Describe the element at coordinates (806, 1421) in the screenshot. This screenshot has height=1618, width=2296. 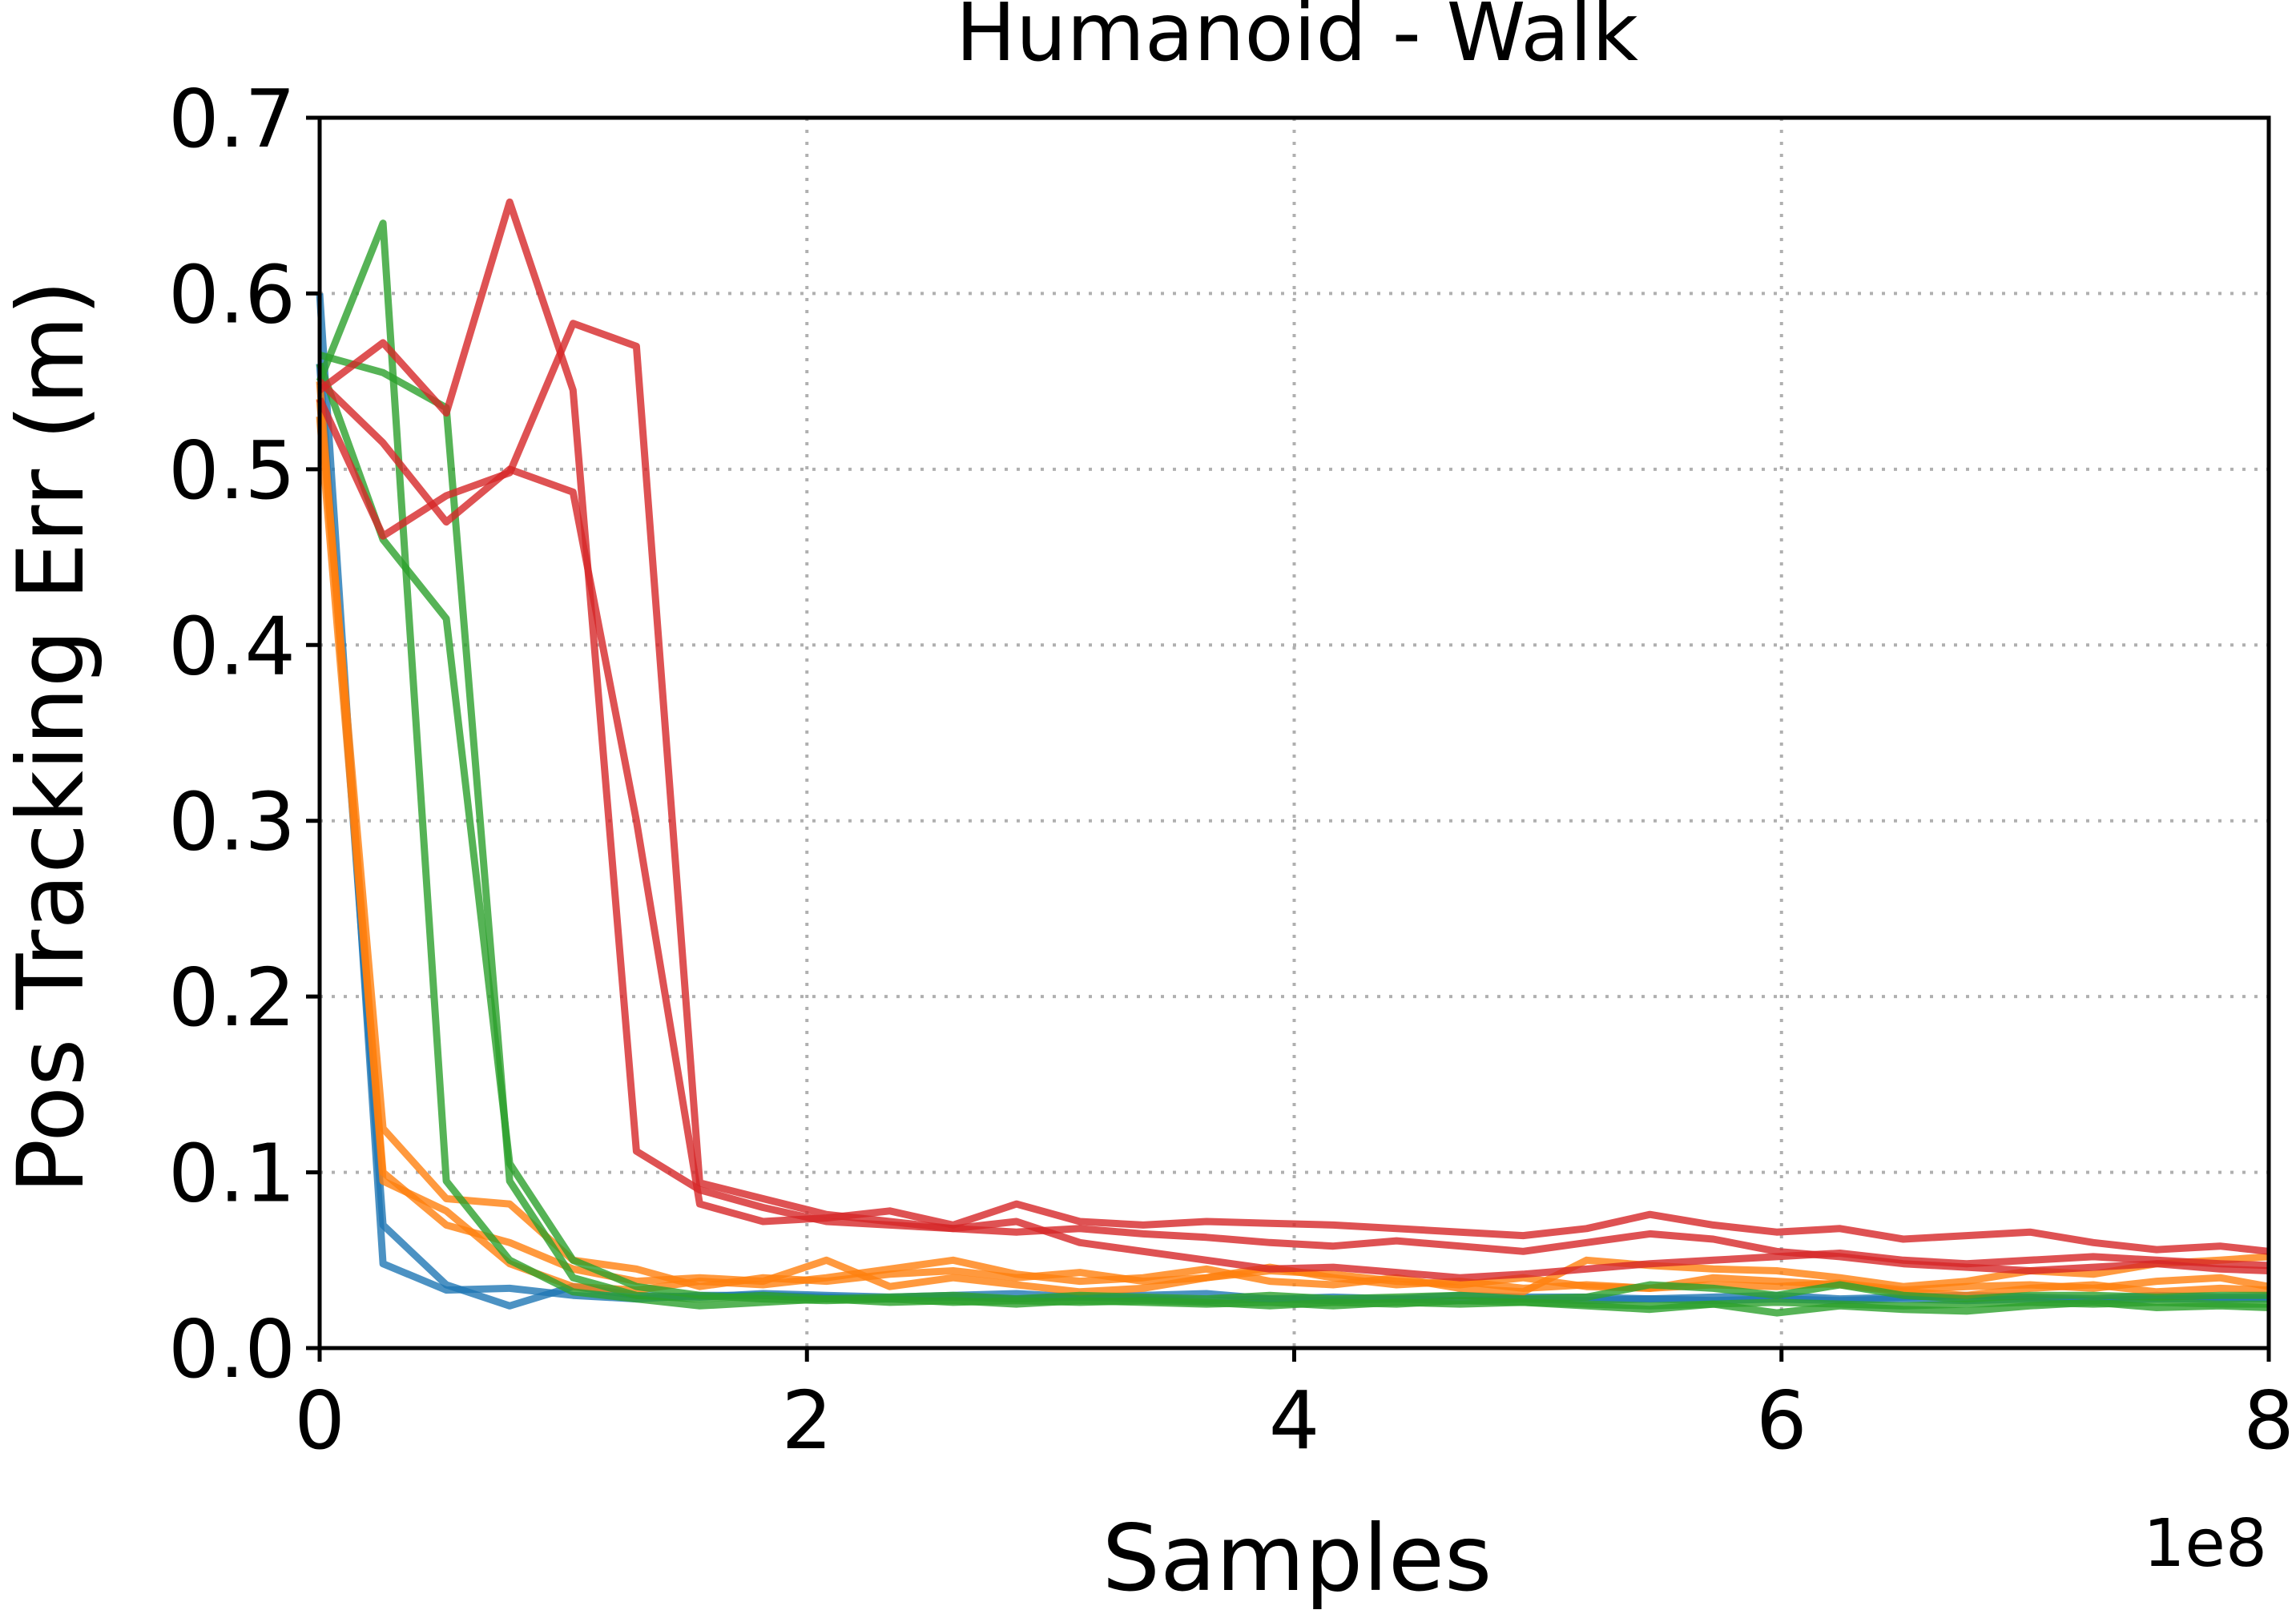
I see `x-tick-label: 2` at that location.